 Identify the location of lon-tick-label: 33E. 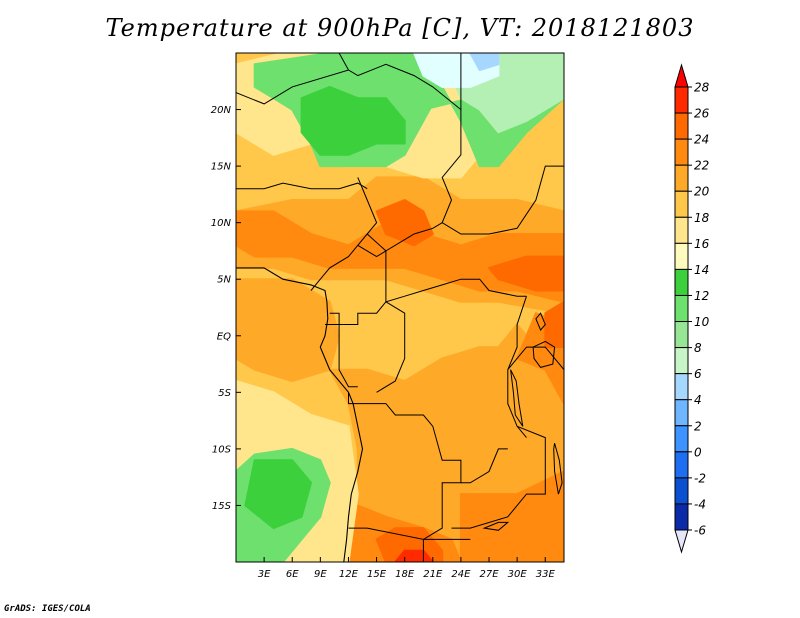
(546, 574).